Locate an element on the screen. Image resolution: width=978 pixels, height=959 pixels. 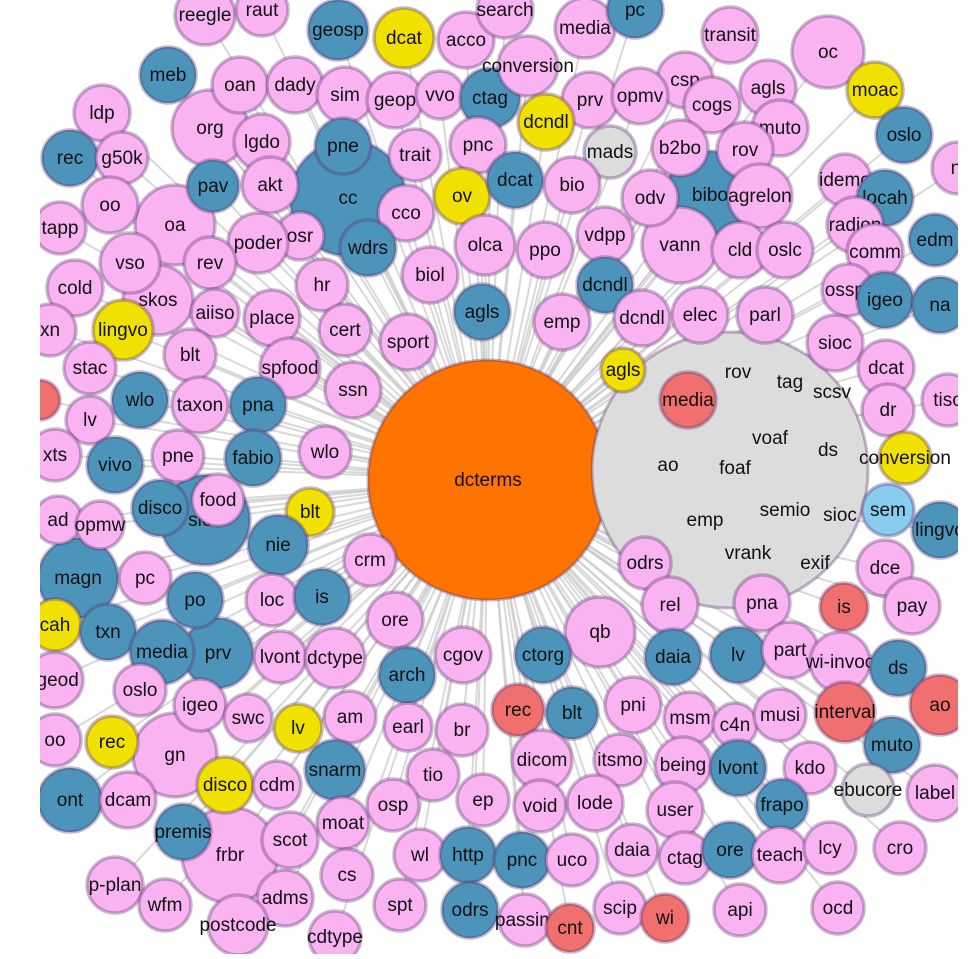
node-label: skos is located at coordinates (157, 300).